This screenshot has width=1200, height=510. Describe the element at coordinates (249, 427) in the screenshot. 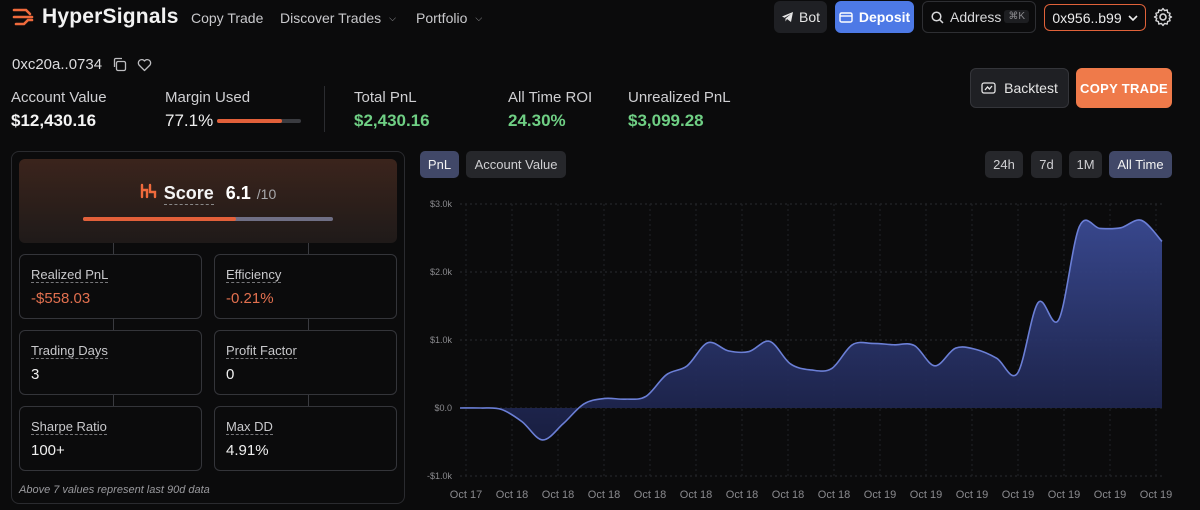

I see `metric-label: Max DD` at that location.